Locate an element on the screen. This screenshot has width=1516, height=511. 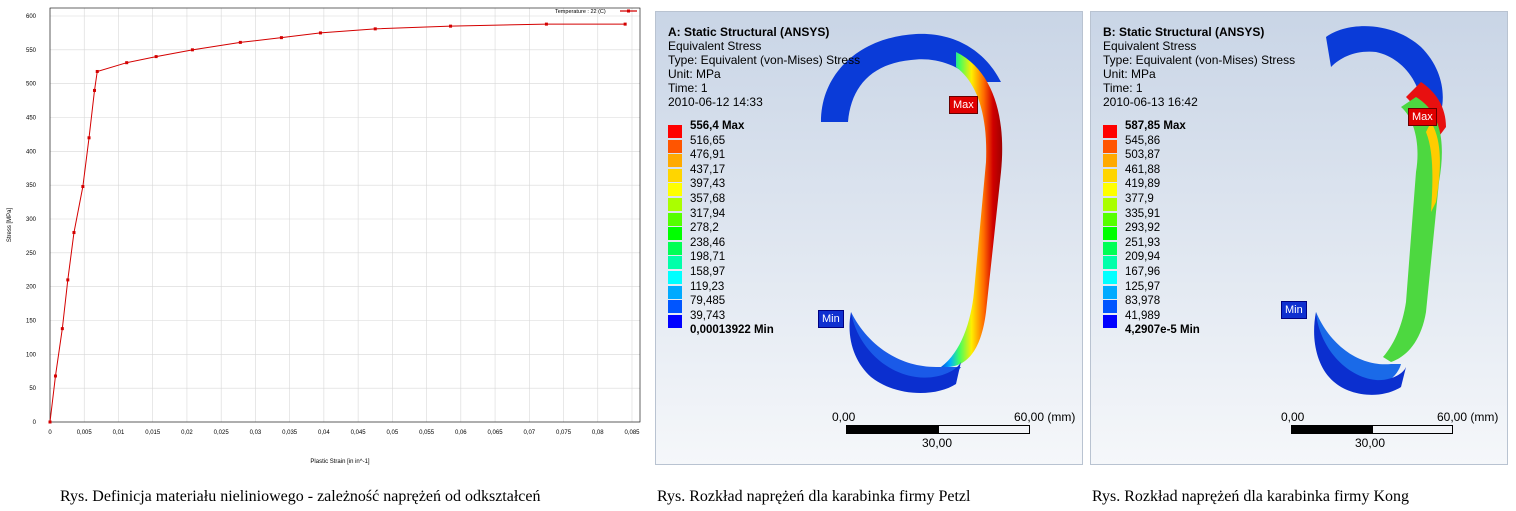
y-tick-label: 300 is located at coordinates (31, 220).